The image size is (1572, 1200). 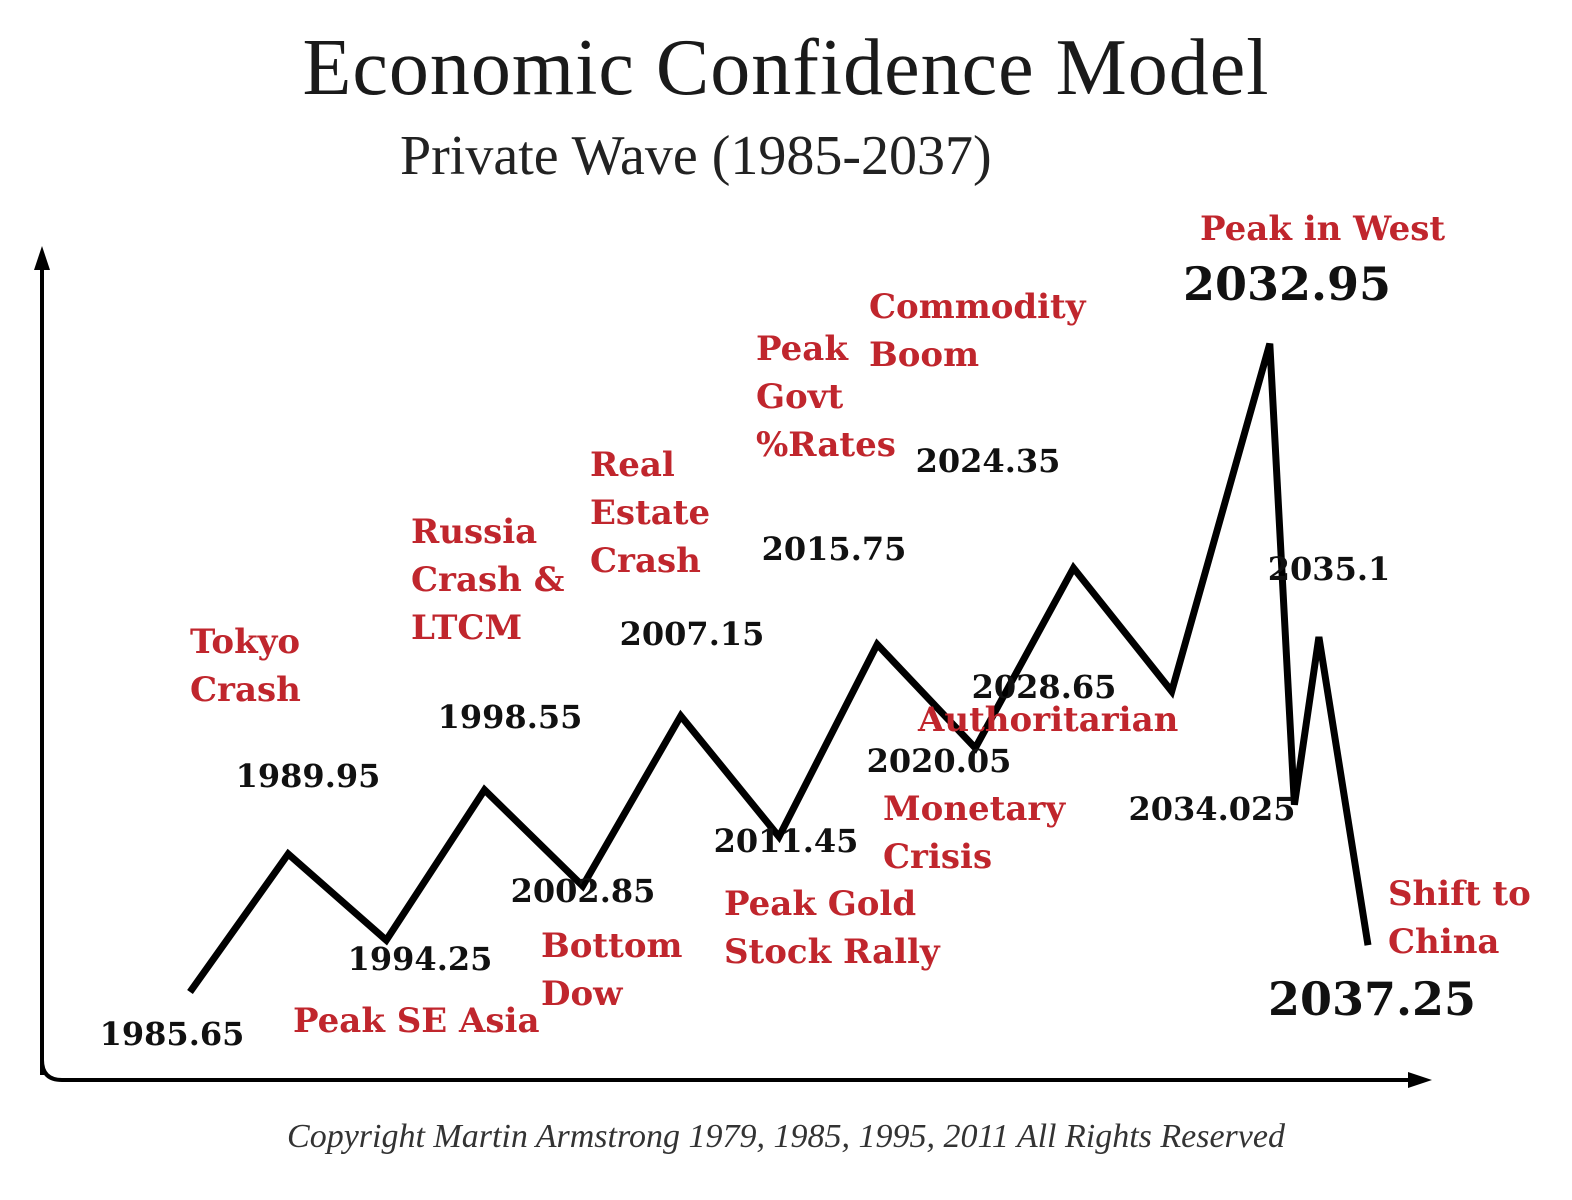 I want to click on event-label-peak-govt: Peak Govt %Rates, so click(x=826, y=397).